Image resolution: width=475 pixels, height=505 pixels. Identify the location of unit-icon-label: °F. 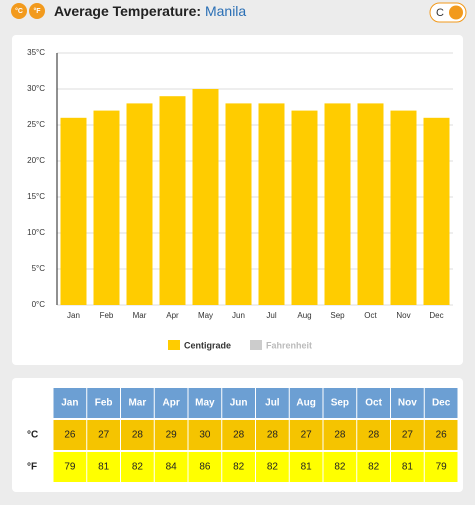
(37, 11).